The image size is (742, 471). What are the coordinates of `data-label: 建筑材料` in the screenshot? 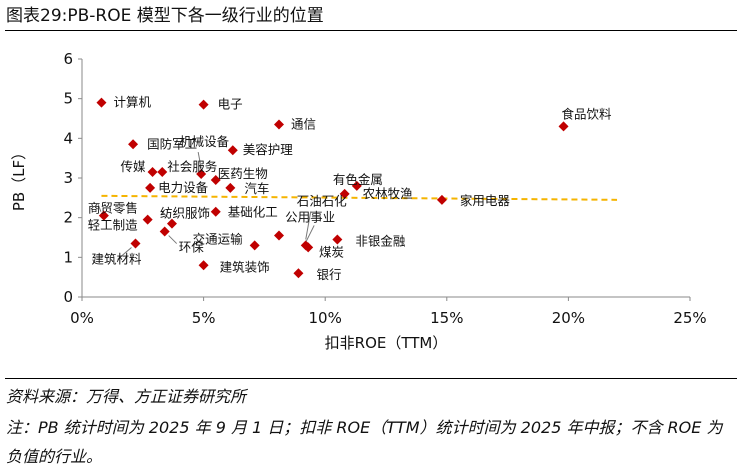 It's located at (117, 258).